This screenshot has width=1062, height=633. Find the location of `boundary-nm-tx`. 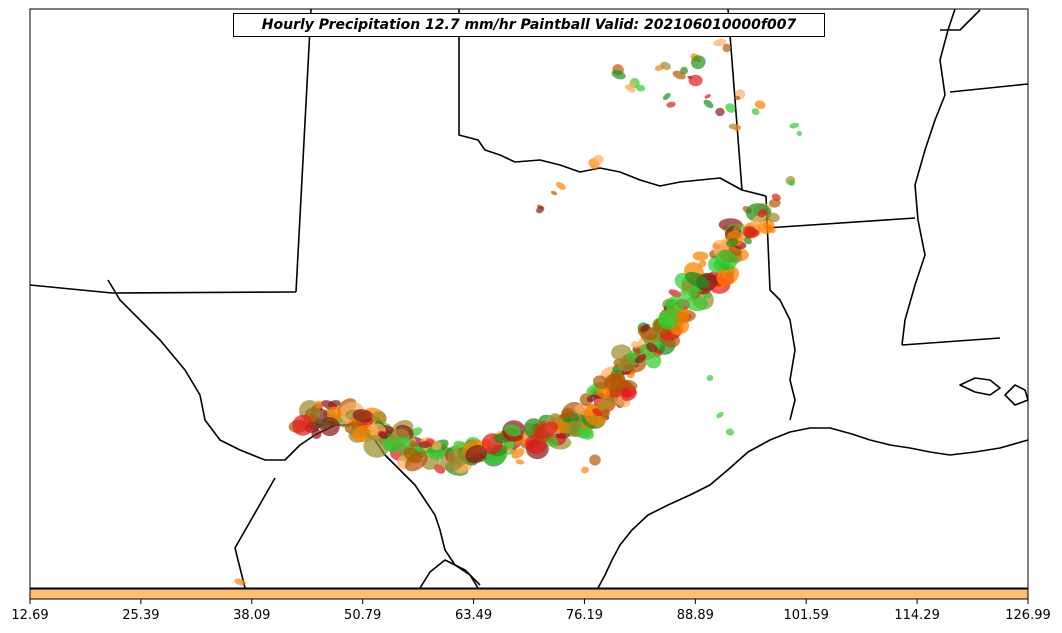

boundary-nm-tx is located at coordinates (303, 150).